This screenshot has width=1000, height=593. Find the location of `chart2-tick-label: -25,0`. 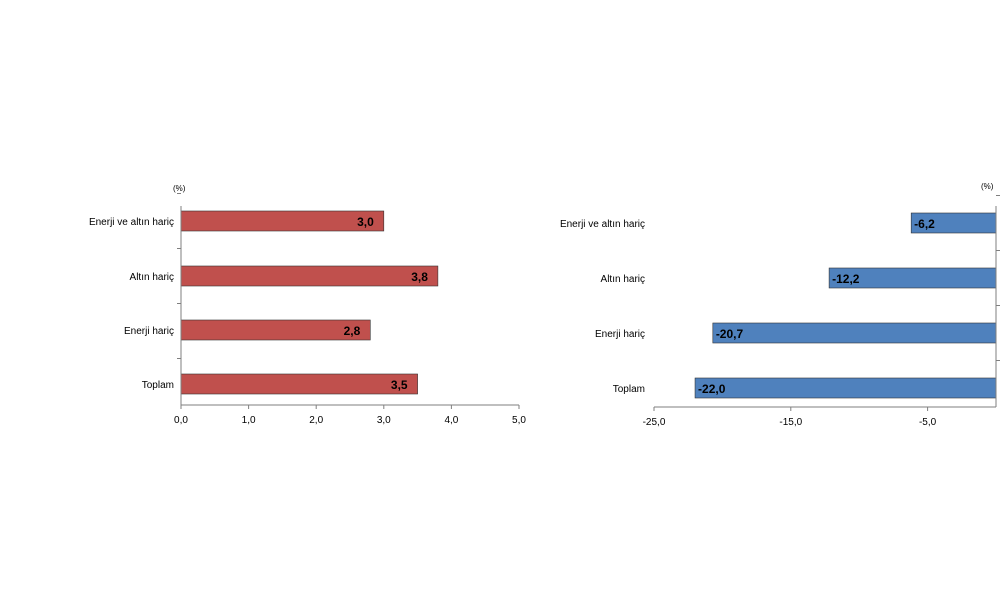

chart2-tick-label: -25,0 is located at coordinates (654, 422).